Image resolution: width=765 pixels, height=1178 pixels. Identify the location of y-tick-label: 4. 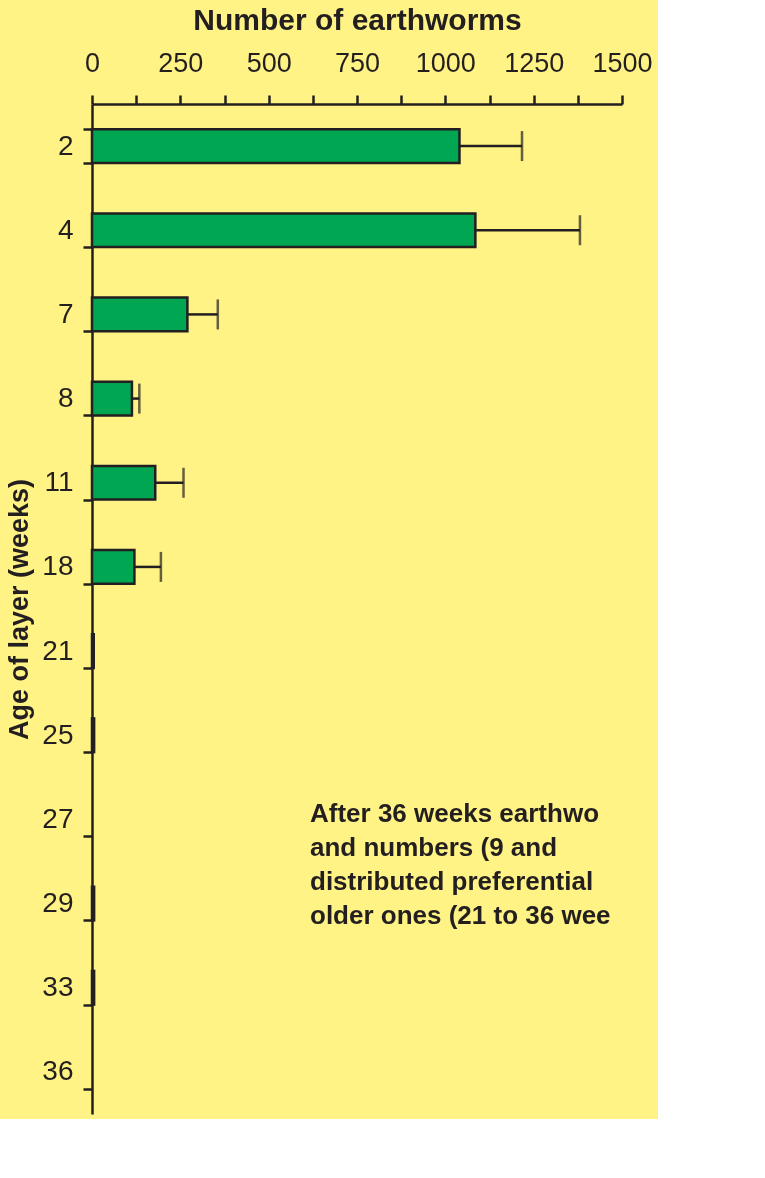
(65, 229).